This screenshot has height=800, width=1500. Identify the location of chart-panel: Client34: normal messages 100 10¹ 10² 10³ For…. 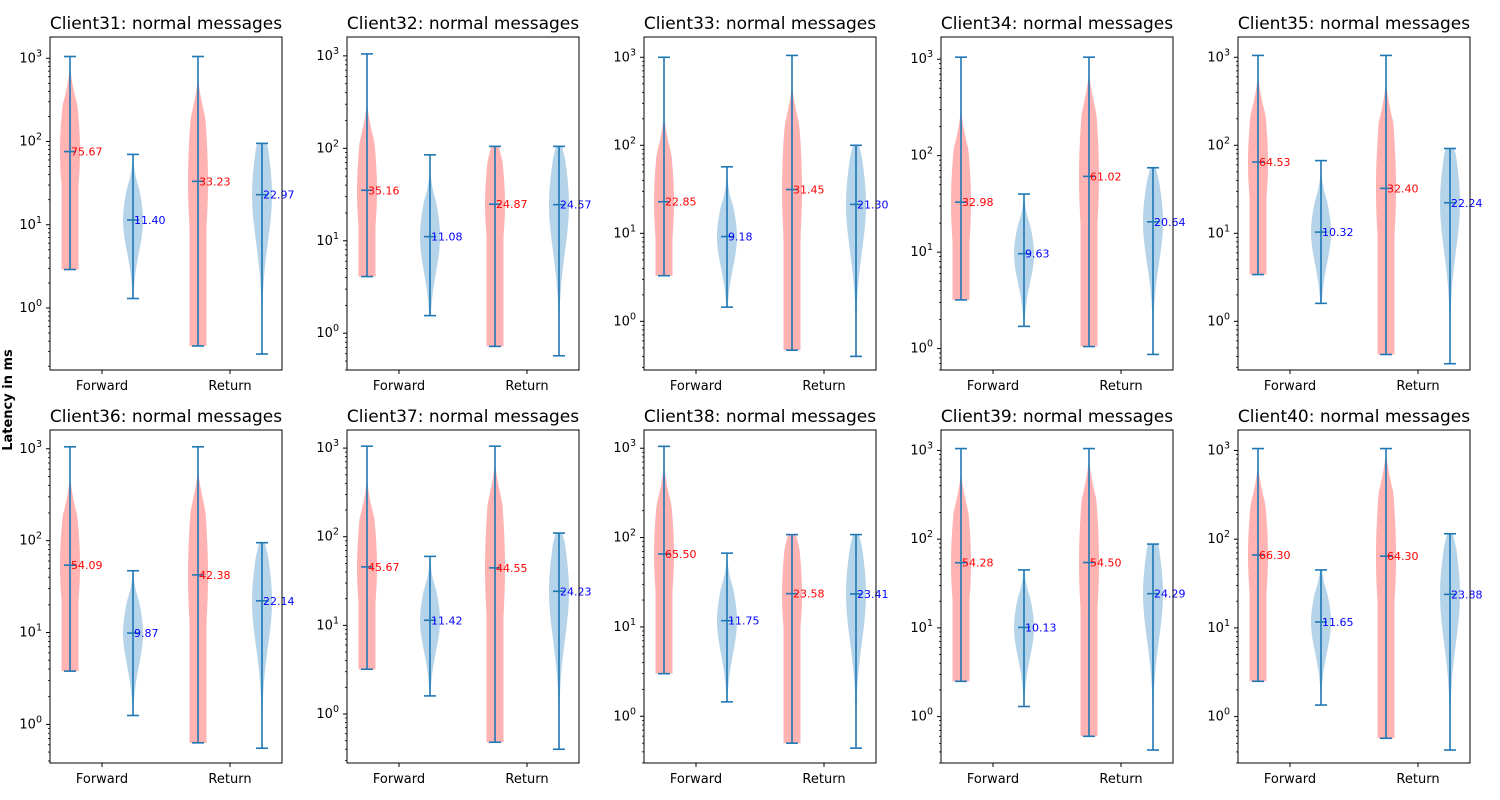
(1047, 204).